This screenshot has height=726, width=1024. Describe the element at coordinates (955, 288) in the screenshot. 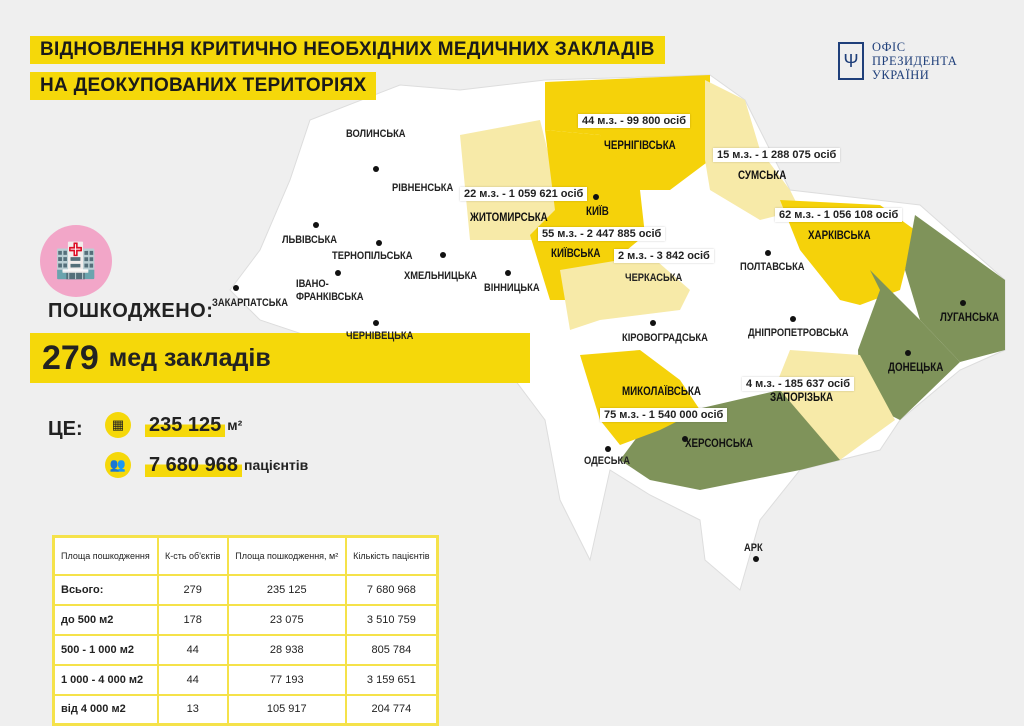

I see `region-luhanska` at that location.